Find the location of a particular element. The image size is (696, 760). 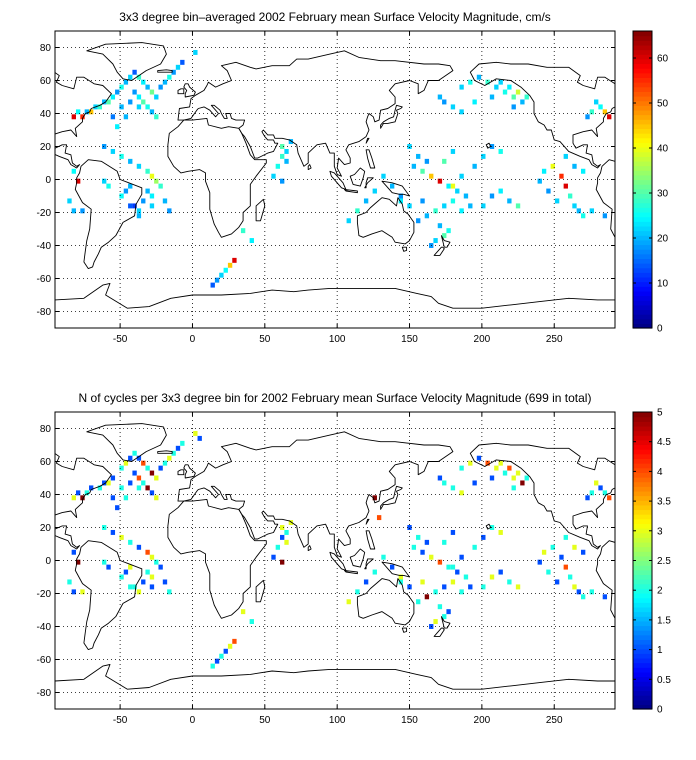

x-tick-label: 250 is located at coordinates (554, 720).